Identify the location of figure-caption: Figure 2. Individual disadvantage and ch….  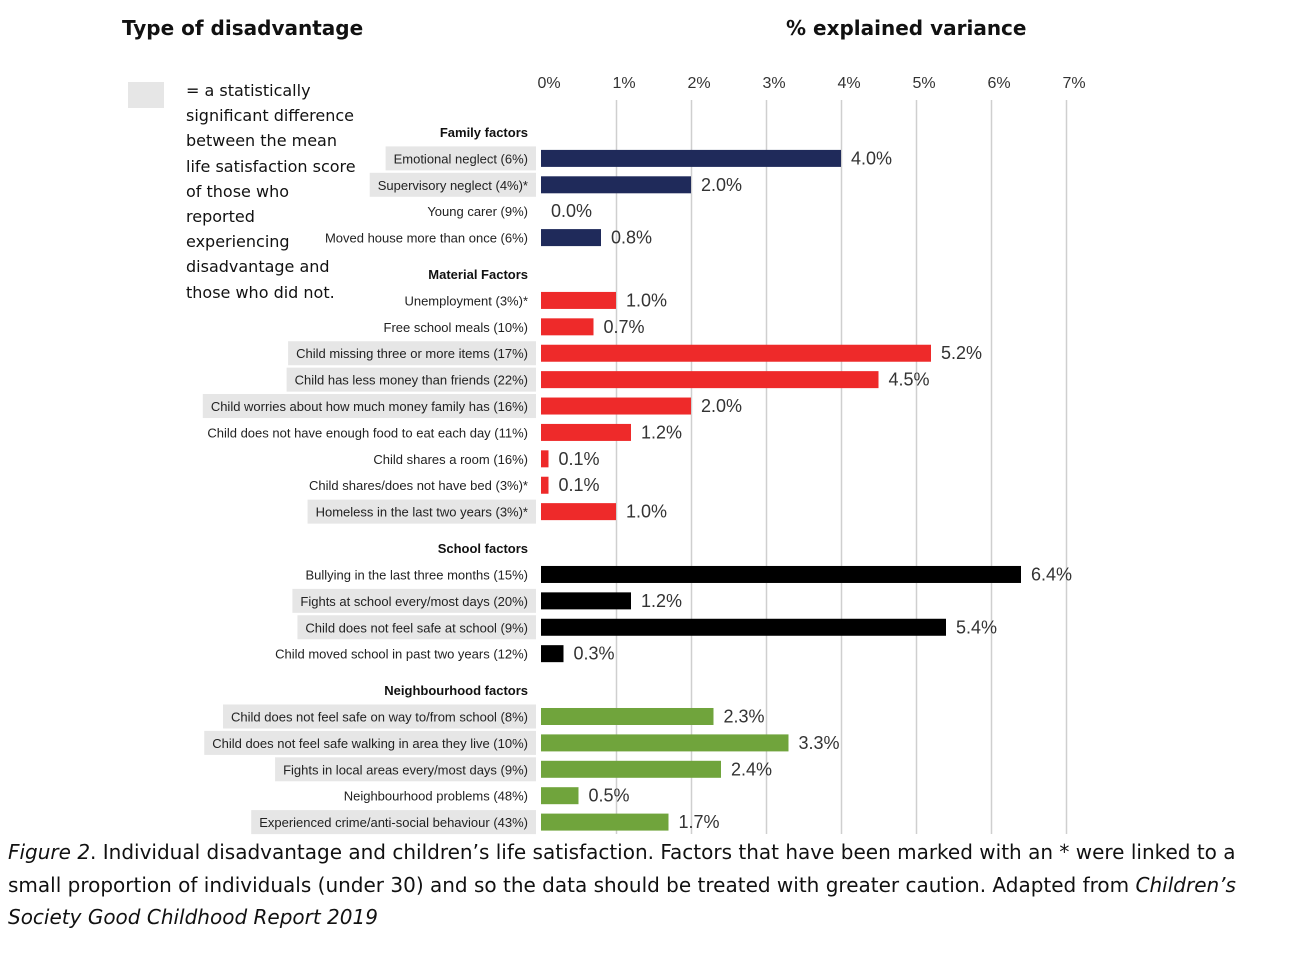
(648, 885).